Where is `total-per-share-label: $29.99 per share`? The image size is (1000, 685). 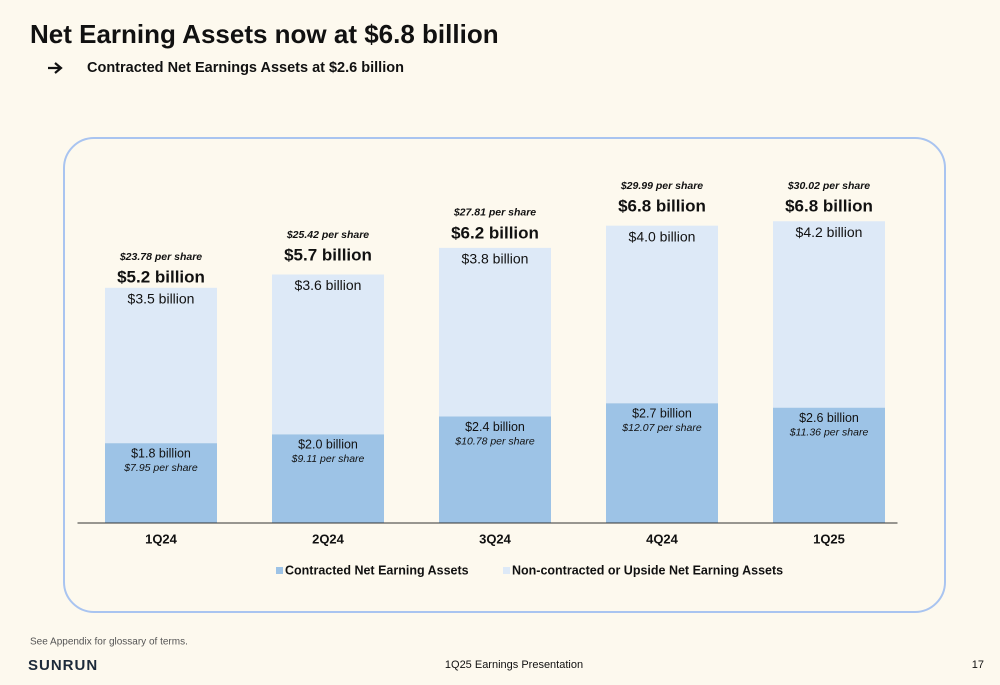 total-per-share-label: $29.99 per share is located at coordinates (661, 186).